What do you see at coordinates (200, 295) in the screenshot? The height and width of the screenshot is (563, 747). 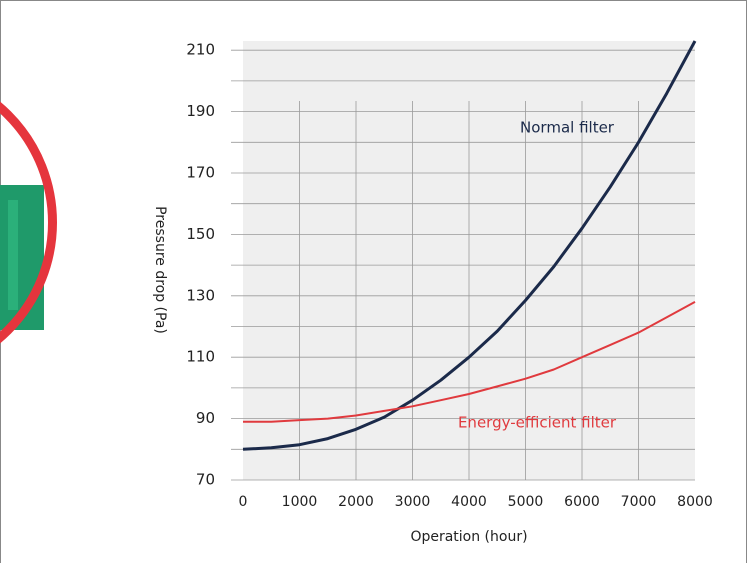 I see `y-tick-label: 130` at bounding box center [200, 295].